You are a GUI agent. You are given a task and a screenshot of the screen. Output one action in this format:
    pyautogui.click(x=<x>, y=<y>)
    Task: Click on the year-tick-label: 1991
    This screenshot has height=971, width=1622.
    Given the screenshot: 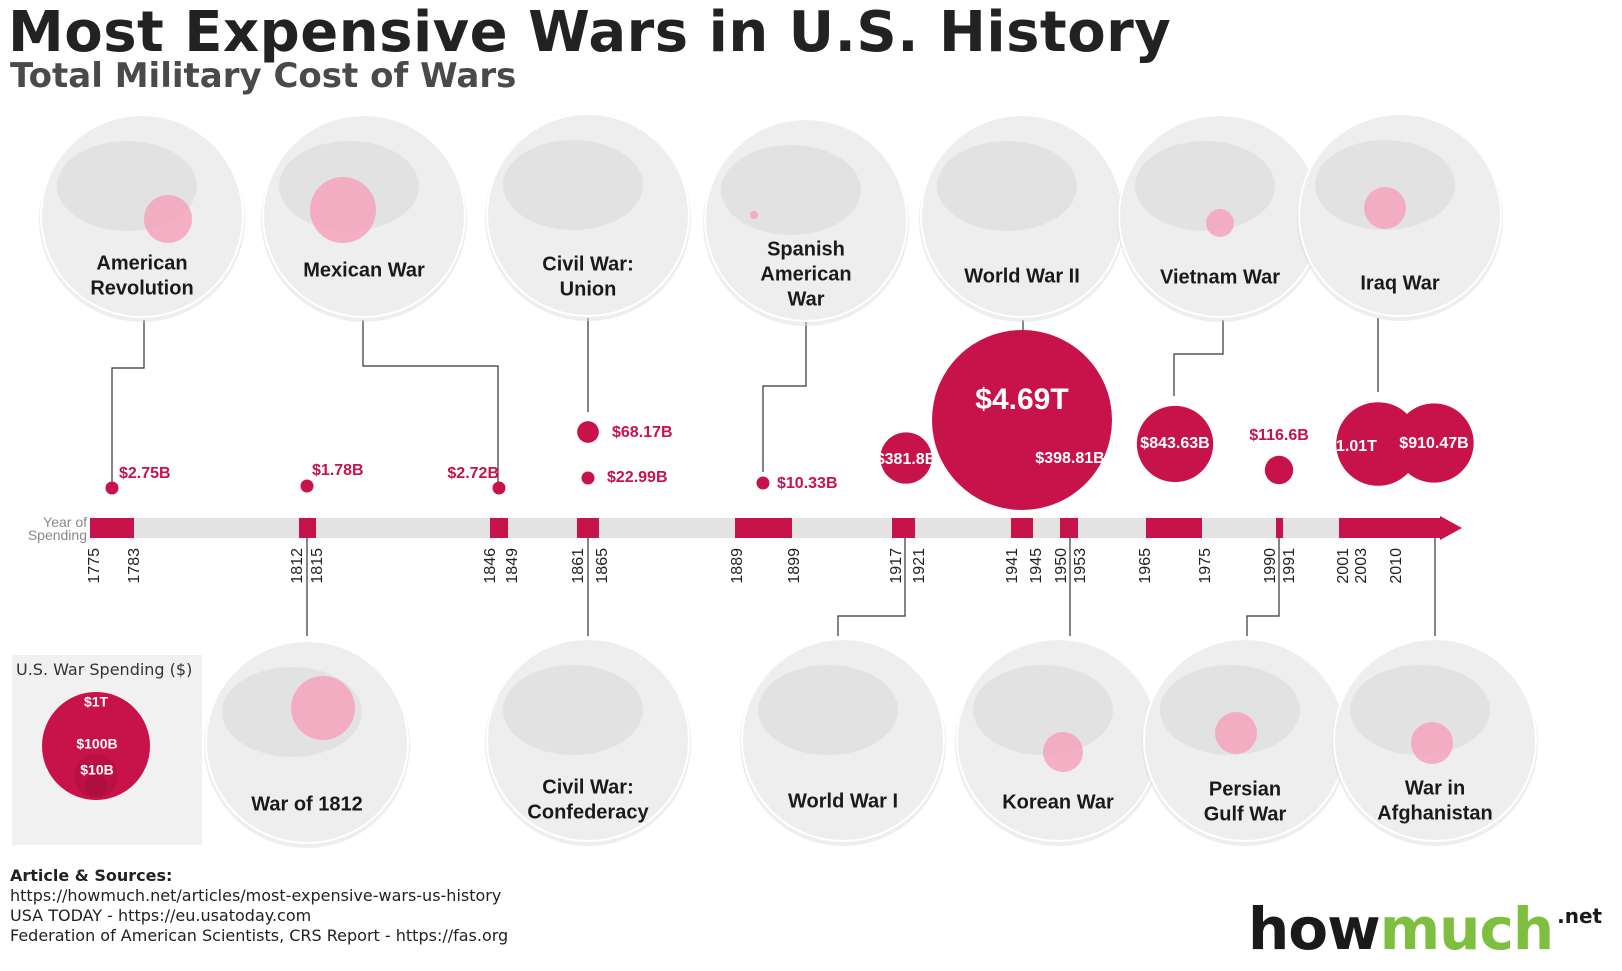 What is the action you would take?
    pyautogui.click(x=1289, y=566)
    